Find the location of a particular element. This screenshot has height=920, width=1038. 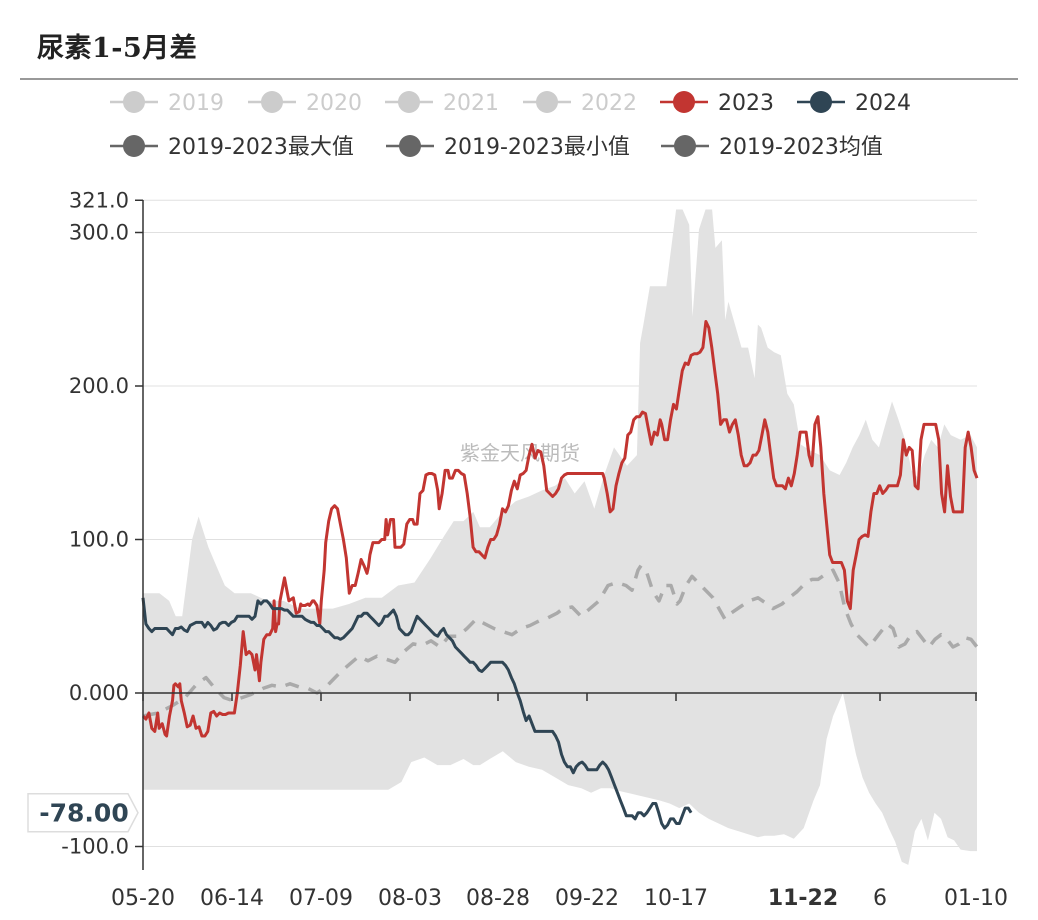

legend-label: 2019 is located at coordinates (196, 103).